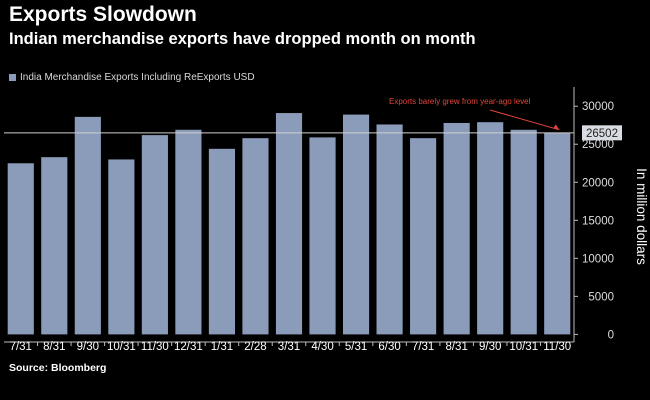 The image size is (650, 400). Describe the element at coordinates (255, 347) in the screenshot. I see `x-tick-label: 2/28` at that location.